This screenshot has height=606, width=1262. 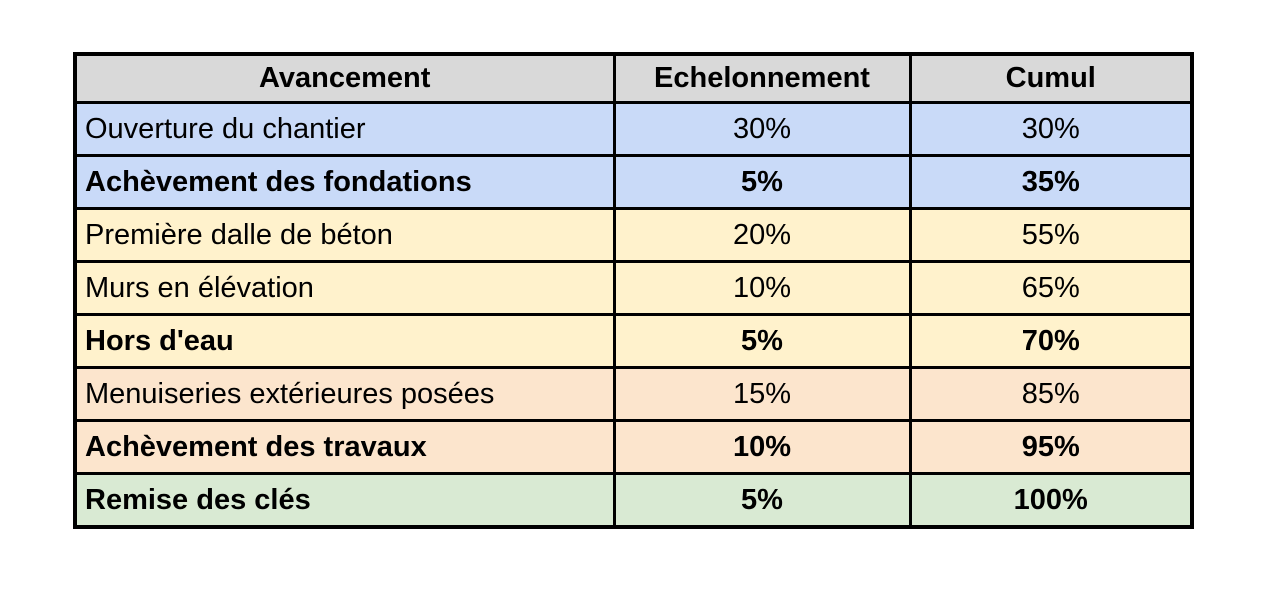 I want to click on row-cumul: 100%, so click(x=1051, y=500).